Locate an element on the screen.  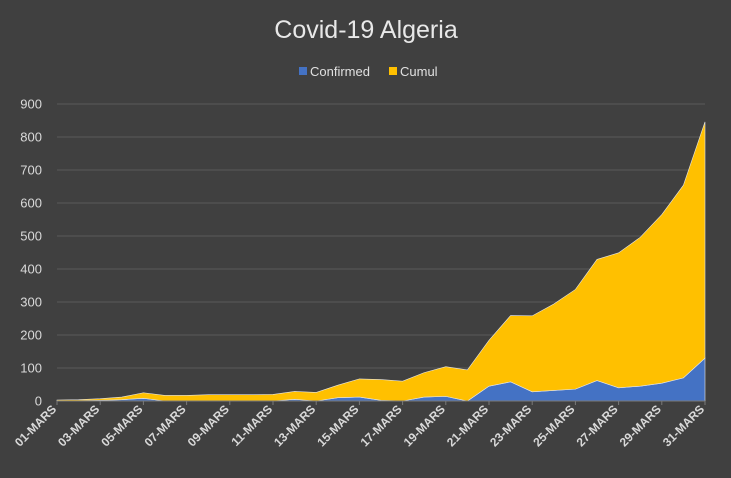
x-tick-label: 01-MARS is located at coordinates (35, 425).